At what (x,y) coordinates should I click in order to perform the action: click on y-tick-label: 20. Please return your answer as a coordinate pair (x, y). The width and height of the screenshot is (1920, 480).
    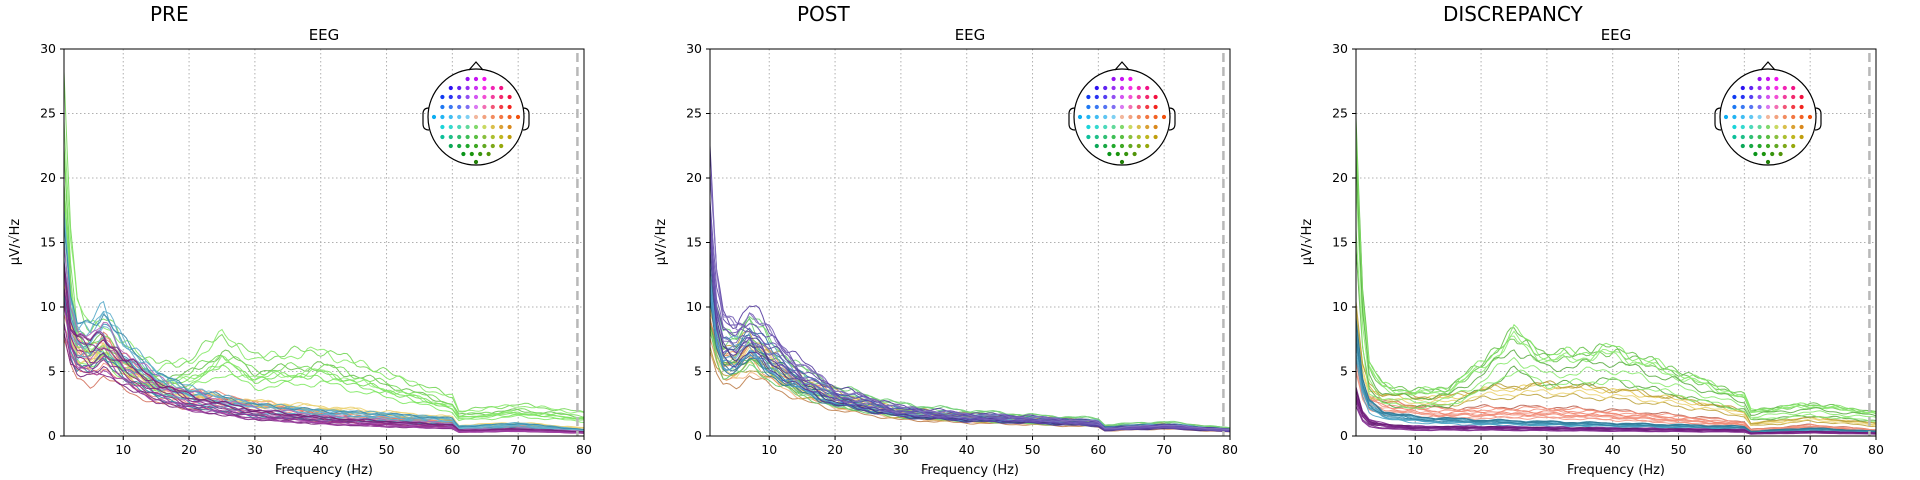
    Looking at the image, I should click on (48, 177).